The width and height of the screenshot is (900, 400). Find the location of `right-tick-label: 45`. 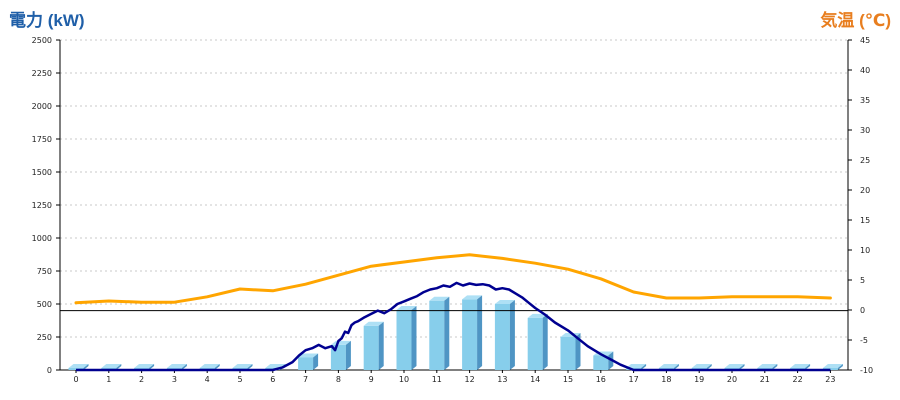

right-tick-label: 45 is located at coordinates (865, 40).